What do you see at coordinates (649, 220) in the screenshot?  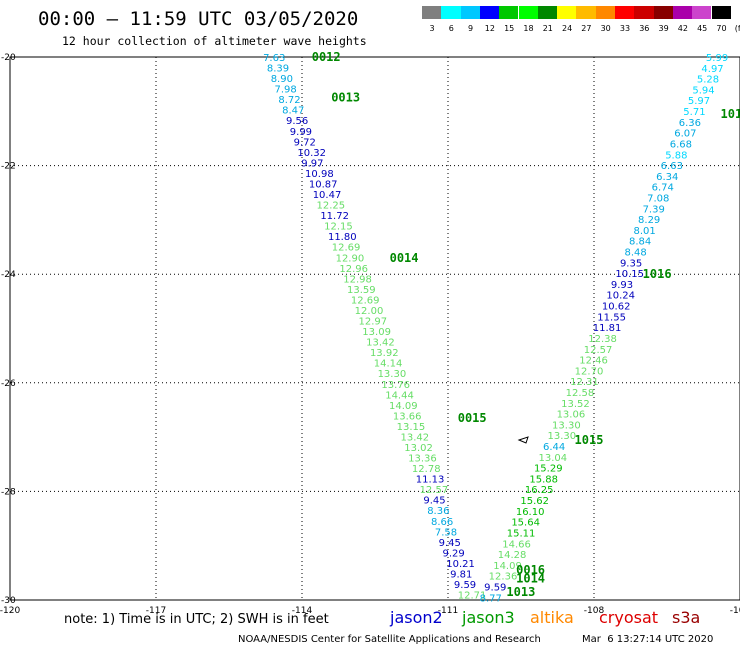 I see `swh-value-ascending: 8.29` at bounding box center [649, 220].